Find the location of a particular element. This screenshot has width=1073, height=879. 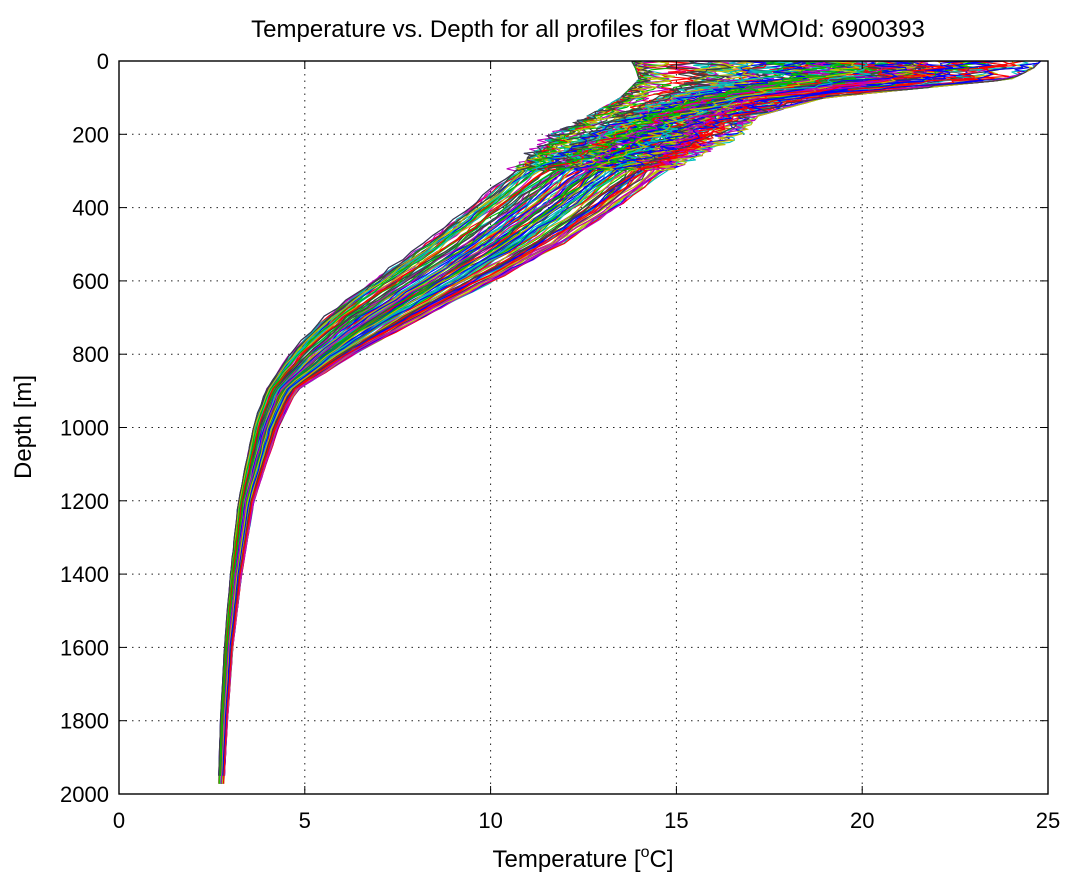

x-tick-label: 5 is located at coordinates (305, 820).